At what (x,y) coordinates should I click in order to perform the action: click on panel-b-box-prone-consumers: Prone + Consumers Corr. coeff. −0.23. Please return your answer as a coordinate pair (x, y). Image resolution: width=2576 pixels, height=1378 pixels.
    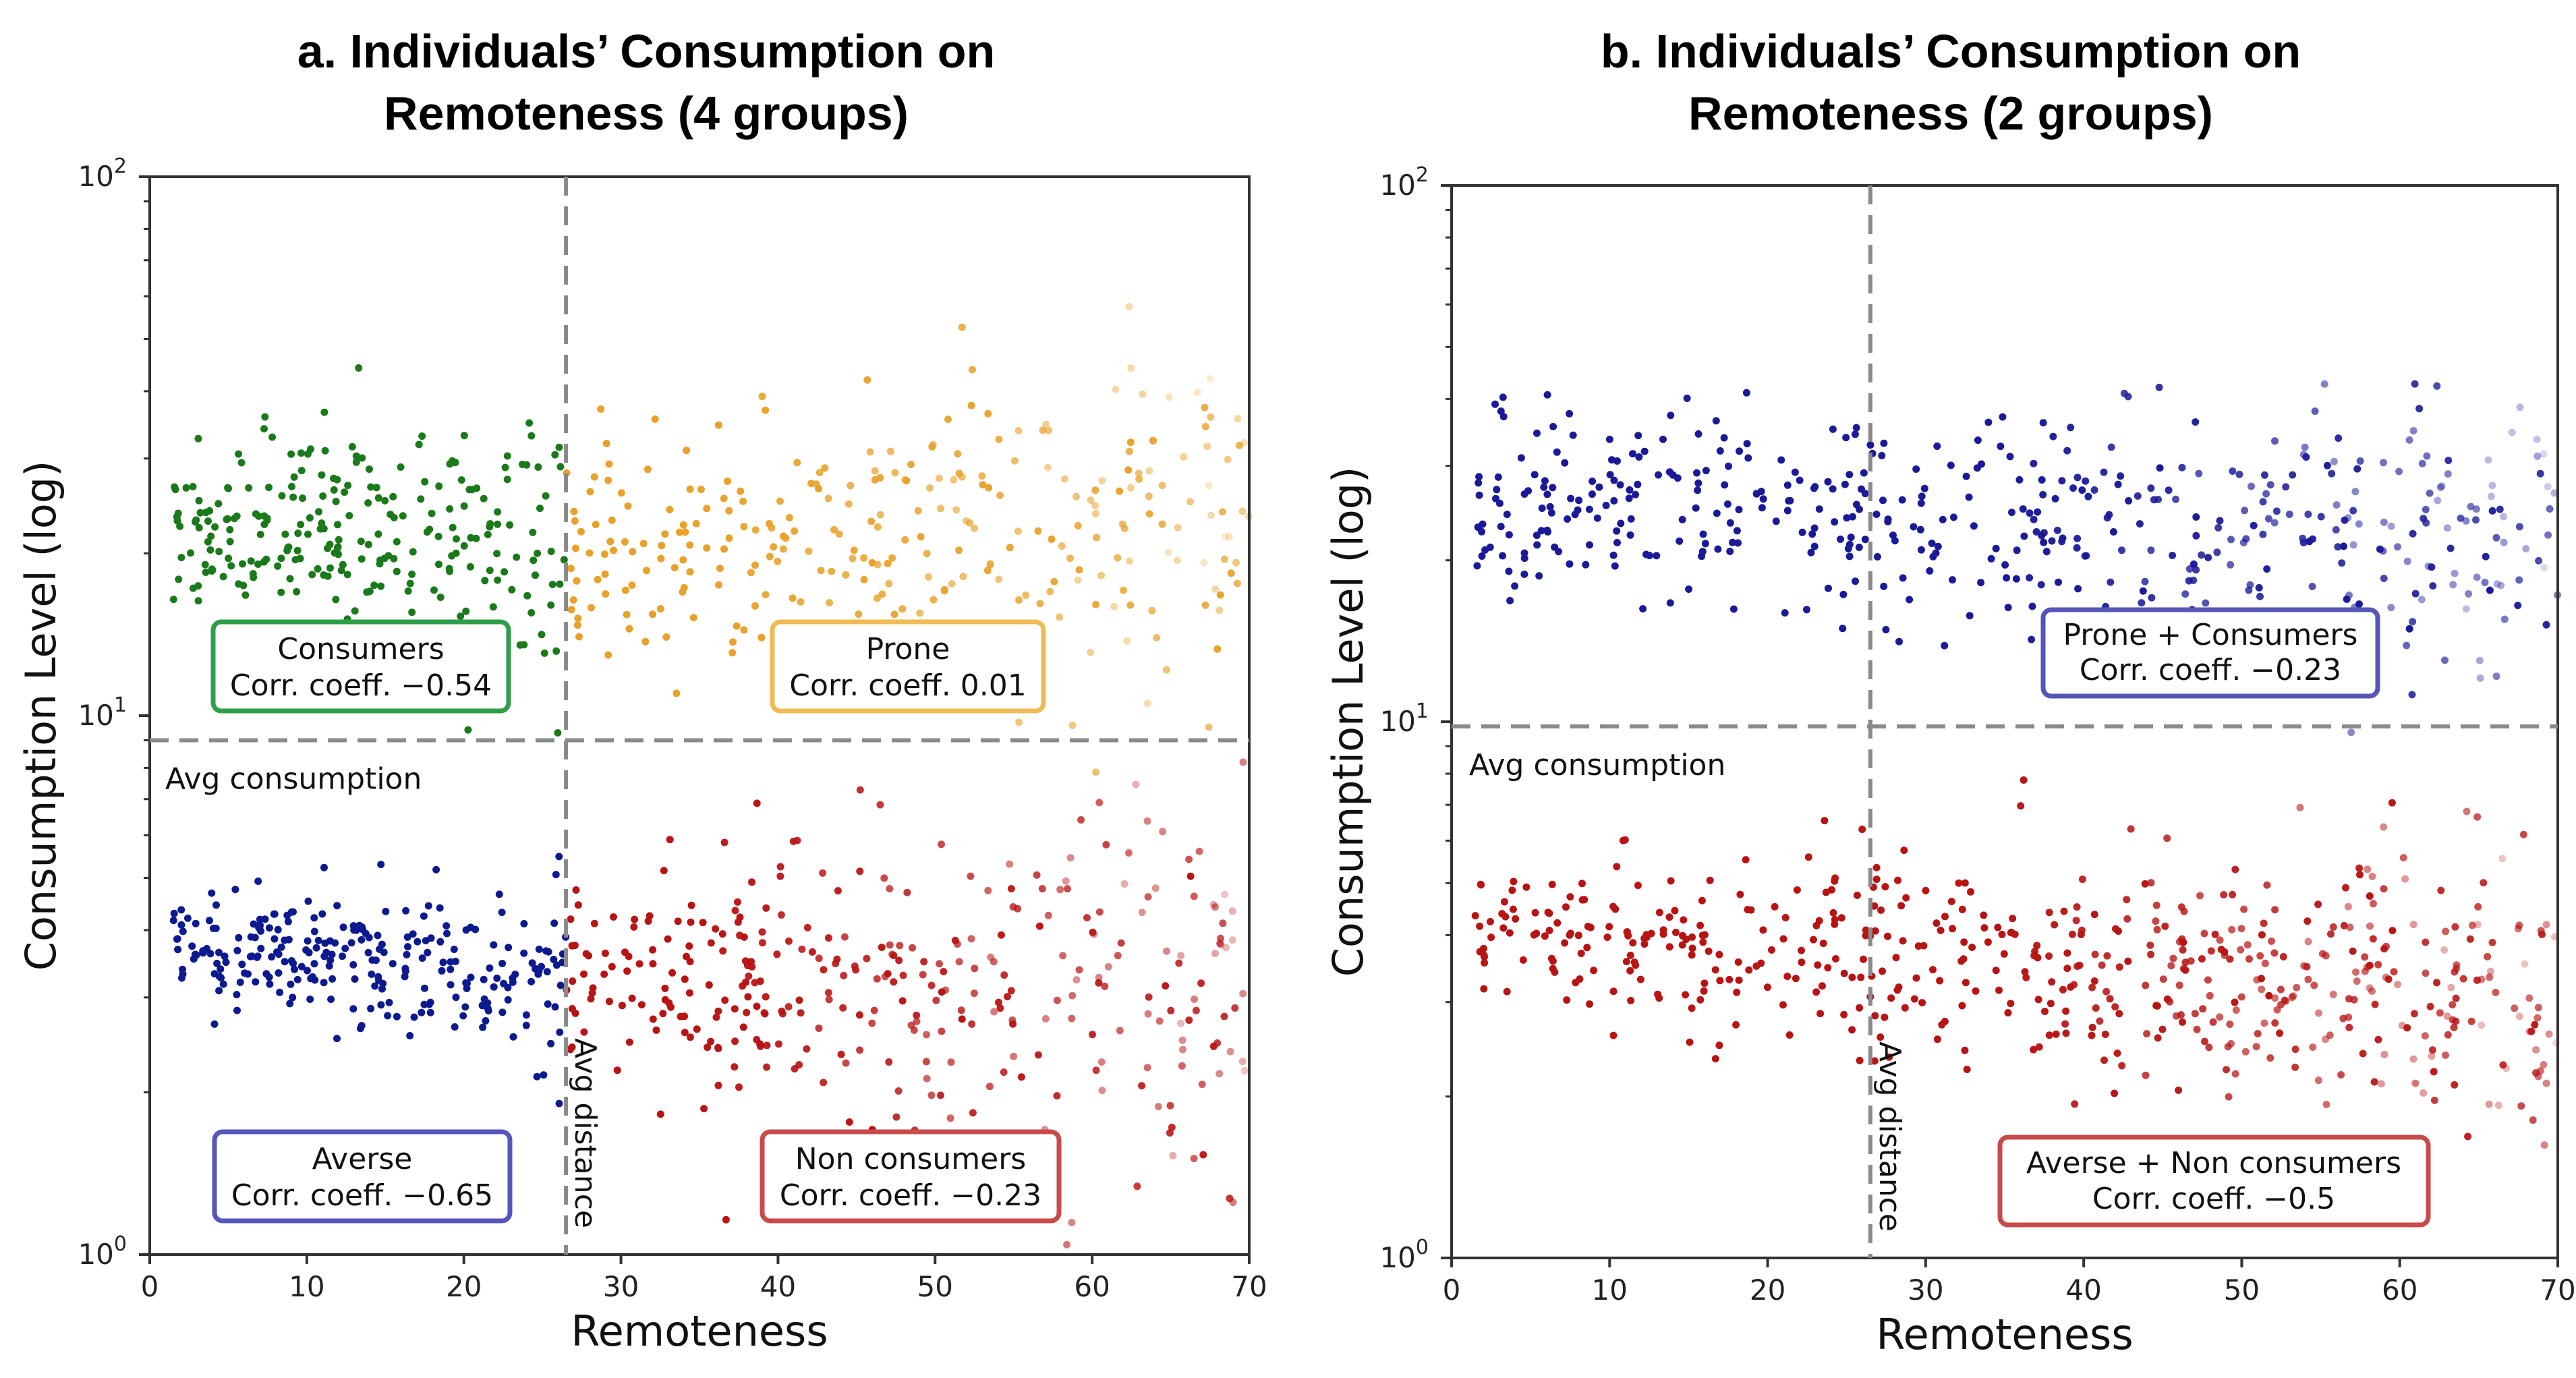
    Looking at the image, I should click on (2210, 653).